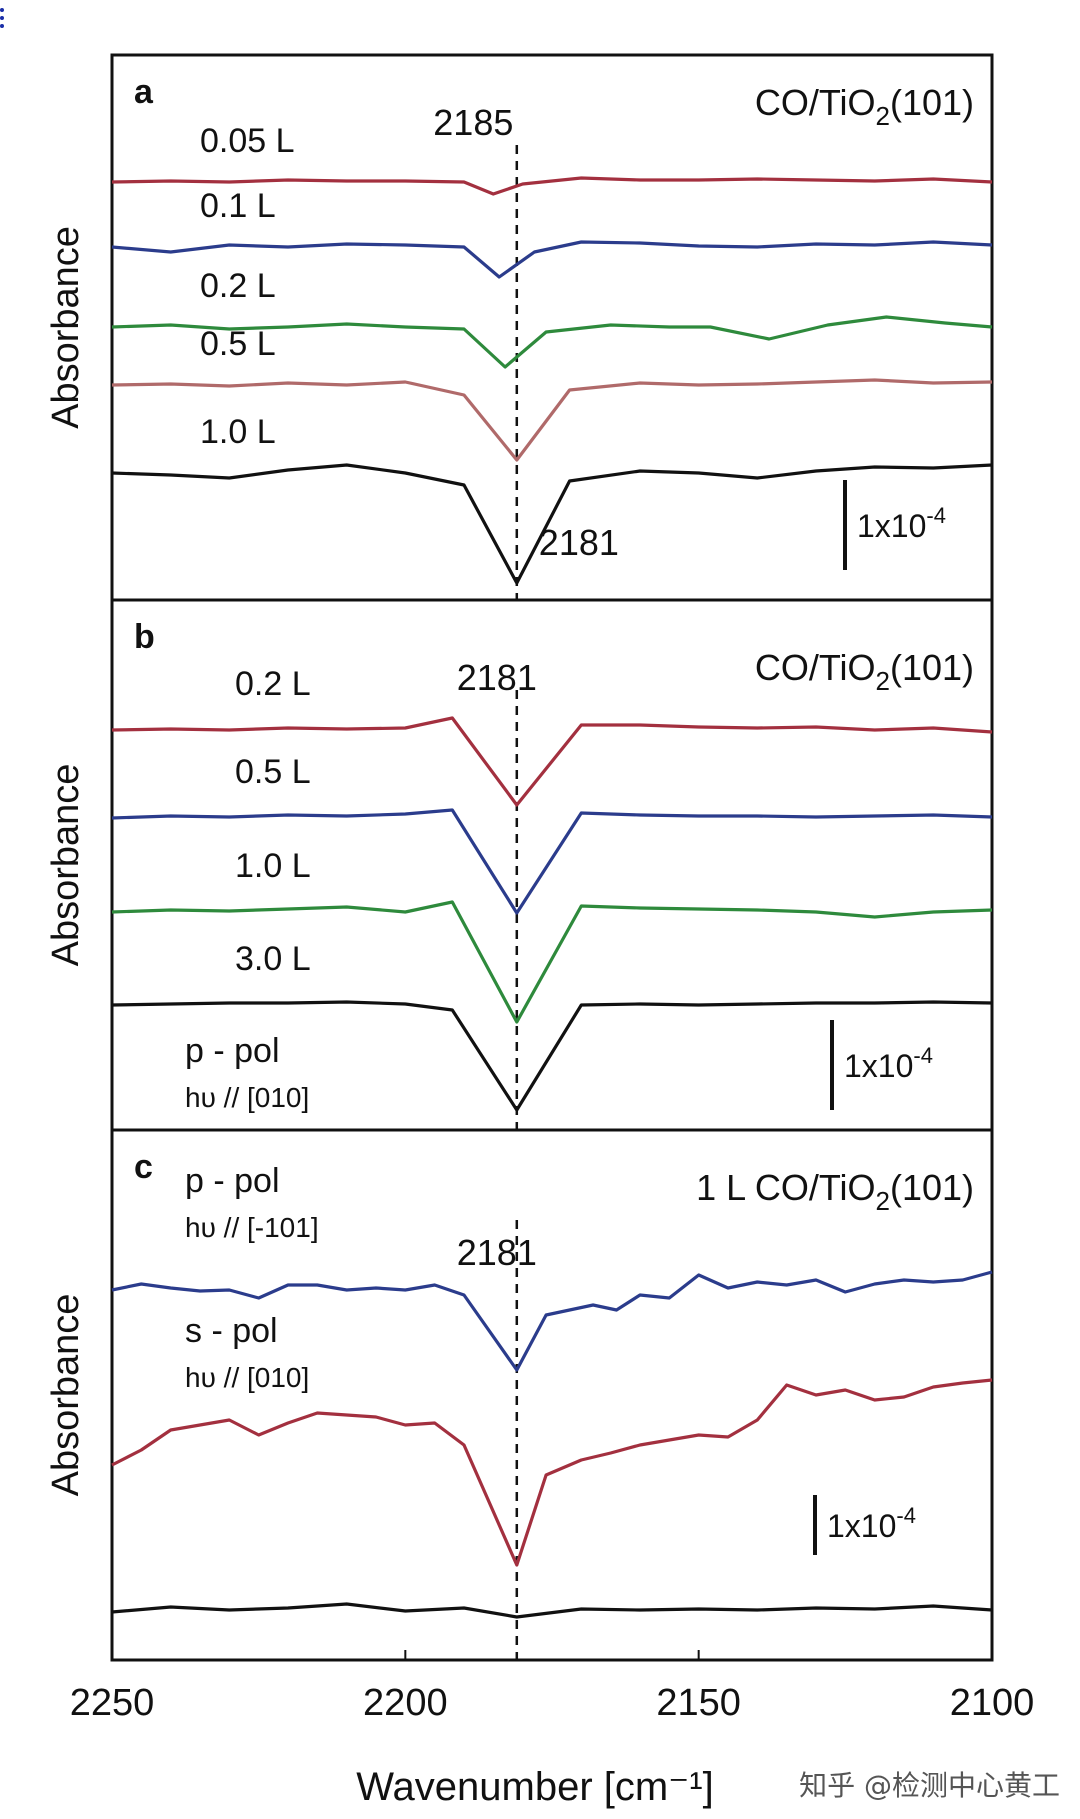  Describe the element at coordinates (144, 92) in the screenshot. I see `panel-letter: a` at that location.